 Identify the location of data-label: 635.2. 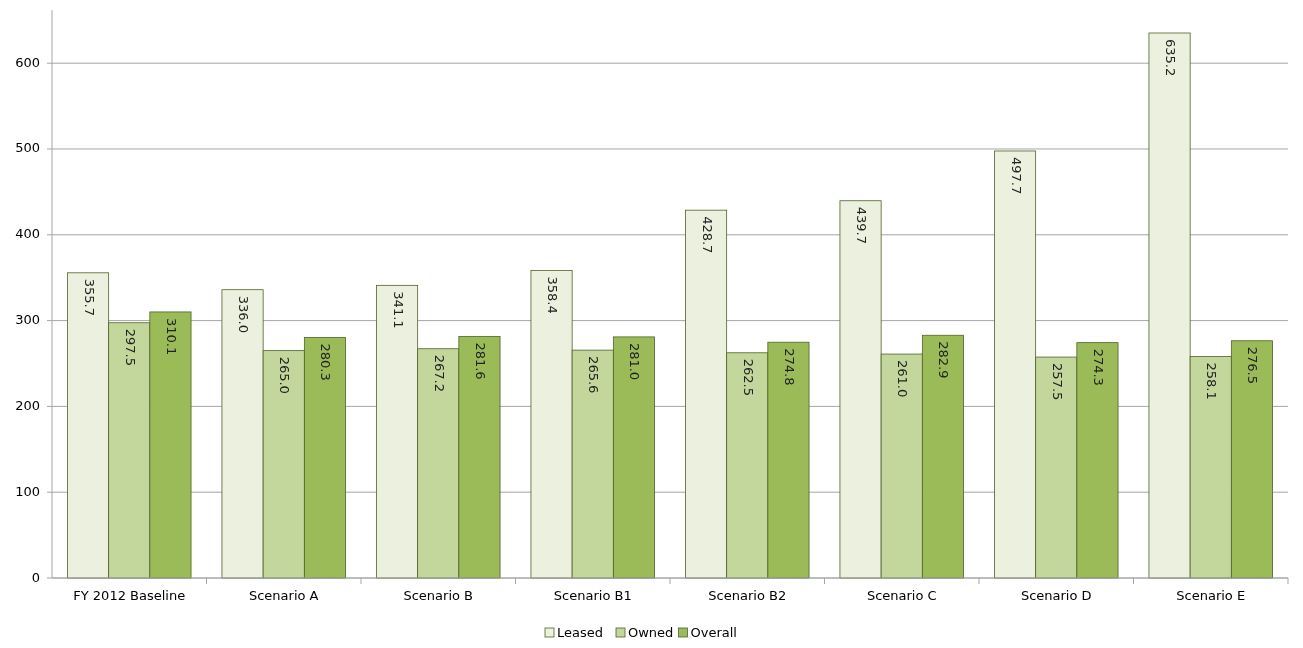
(1171, 57).